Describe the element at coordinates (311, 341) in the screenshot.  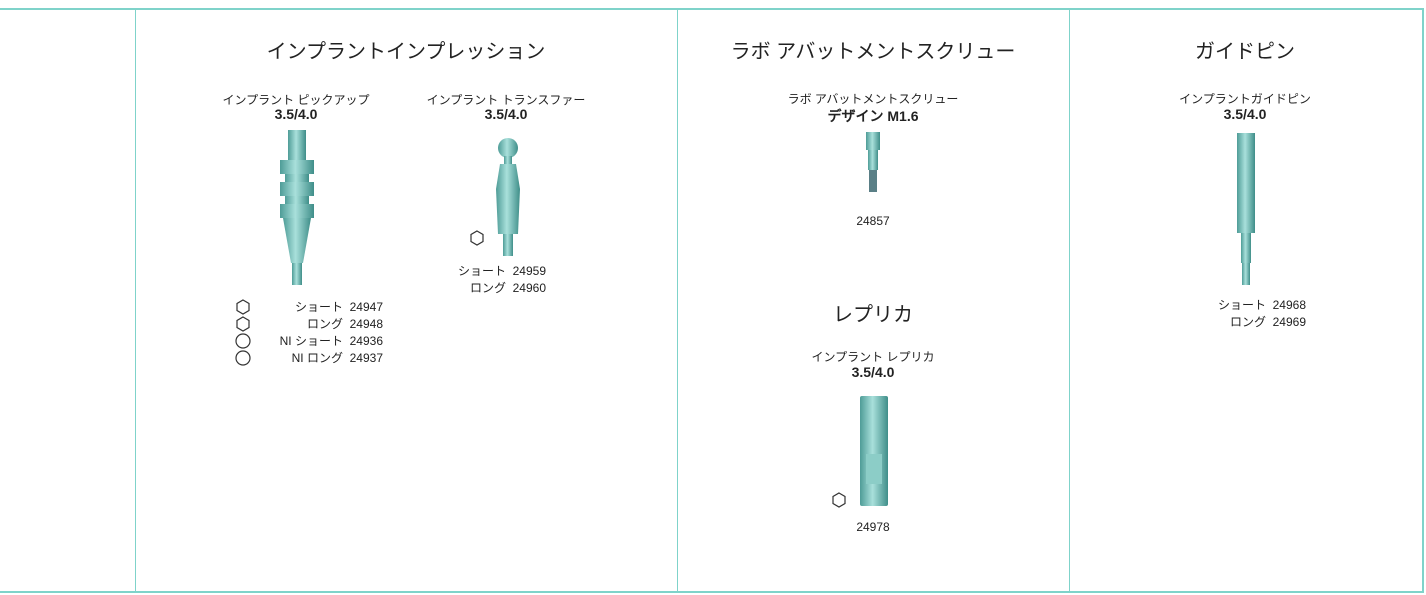
I see `variant-label: NI ショート` at that location.